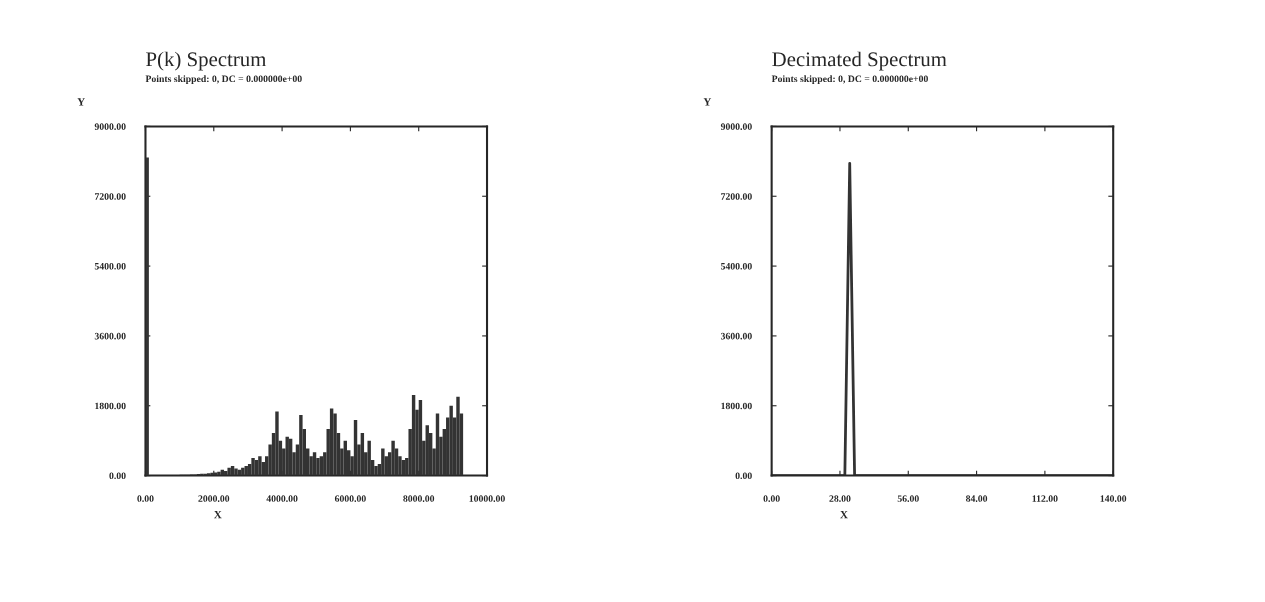  I want to click on x-tick-label: 4000.00, so click(282, 498).